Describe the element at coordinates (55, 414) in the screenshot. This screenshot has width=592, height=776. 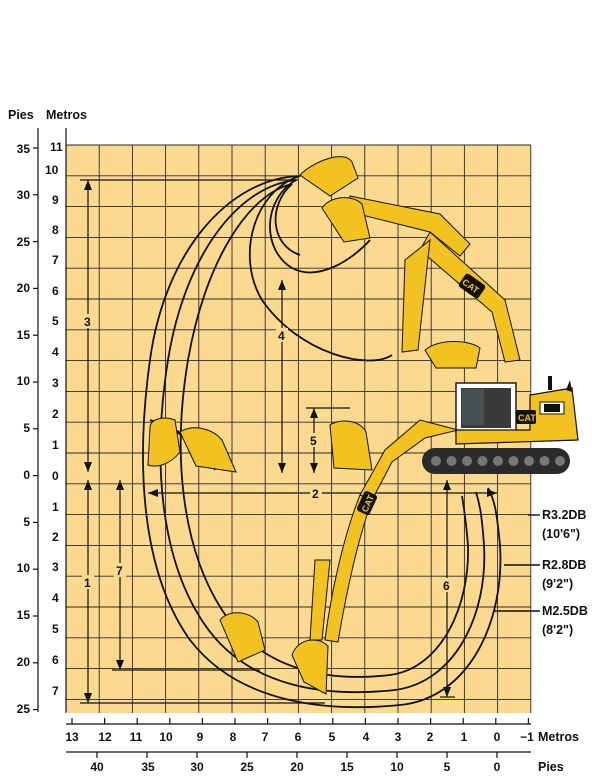
I see `m-label-2: 2` at that location.